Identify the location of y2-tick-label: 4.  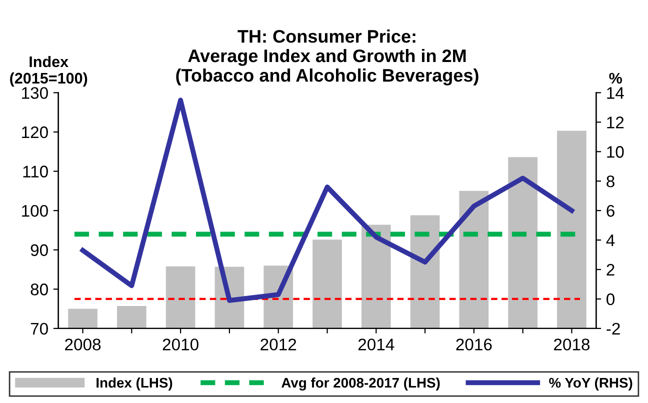
(610, 240).